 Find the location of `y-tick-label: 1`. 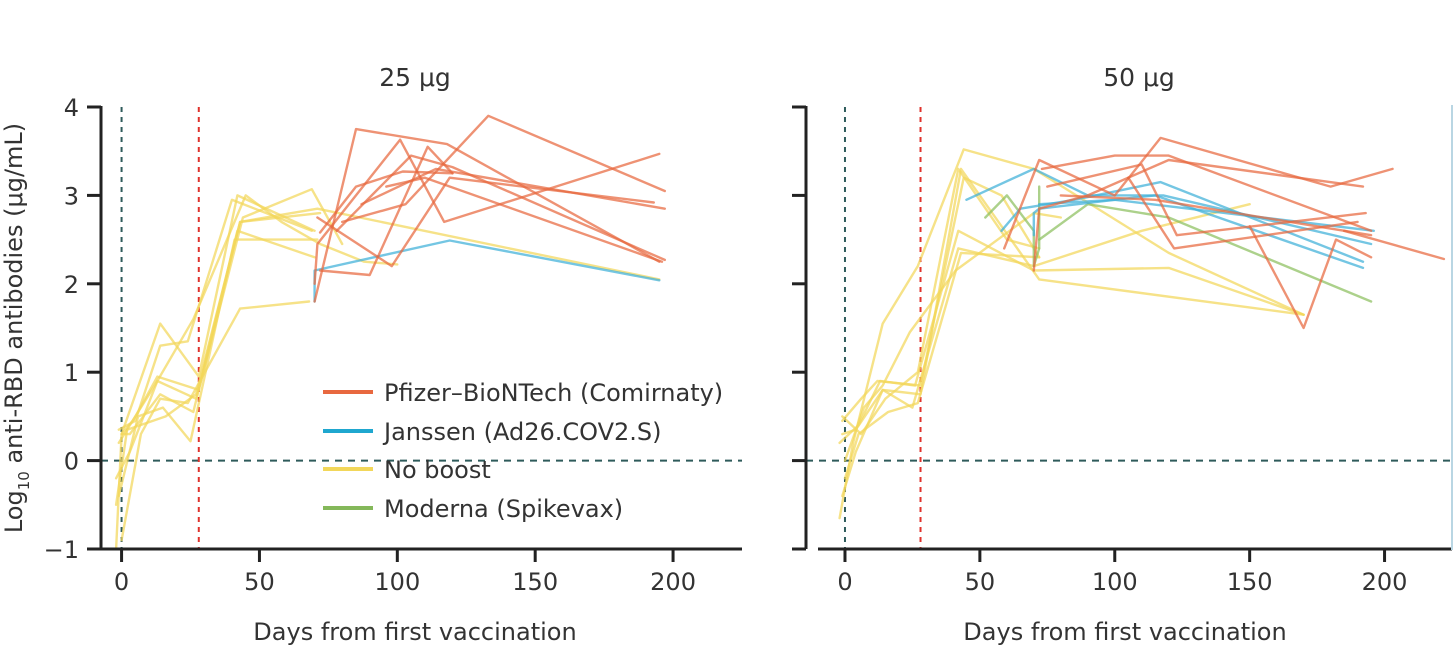

y-tick-label: 1 is located at coordinates (71, 373).